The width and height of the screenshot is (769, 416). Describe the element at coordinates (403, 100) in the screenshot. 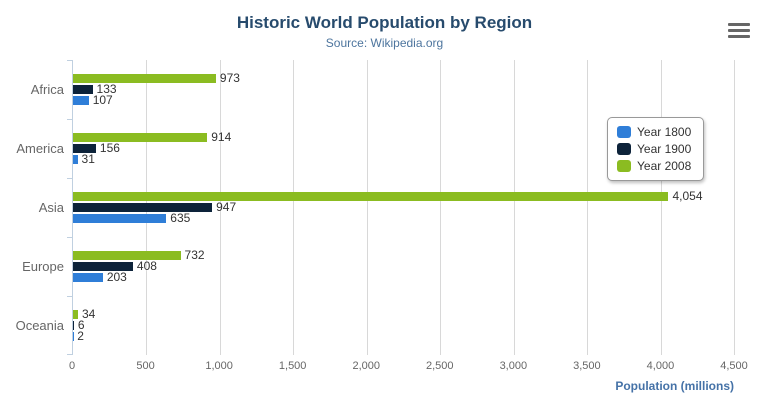

I see `bar-row: 107` at that location.